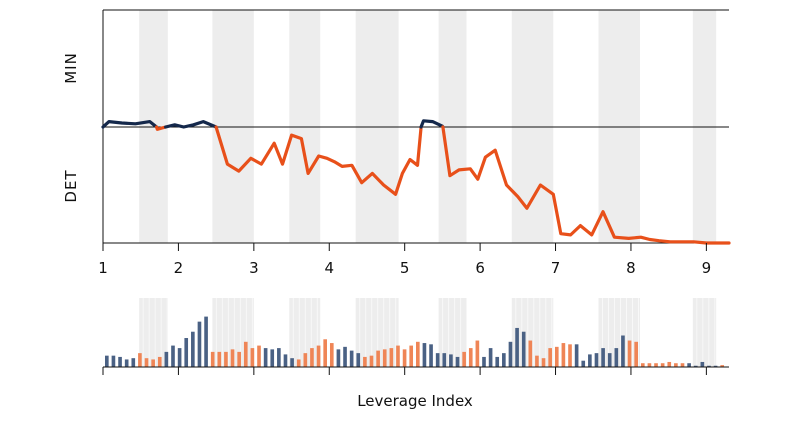  What do you see at coordinates (707, 268) in the screenshot?
I see `x-tick-label-9: 9` at bounding box center [707, 268].